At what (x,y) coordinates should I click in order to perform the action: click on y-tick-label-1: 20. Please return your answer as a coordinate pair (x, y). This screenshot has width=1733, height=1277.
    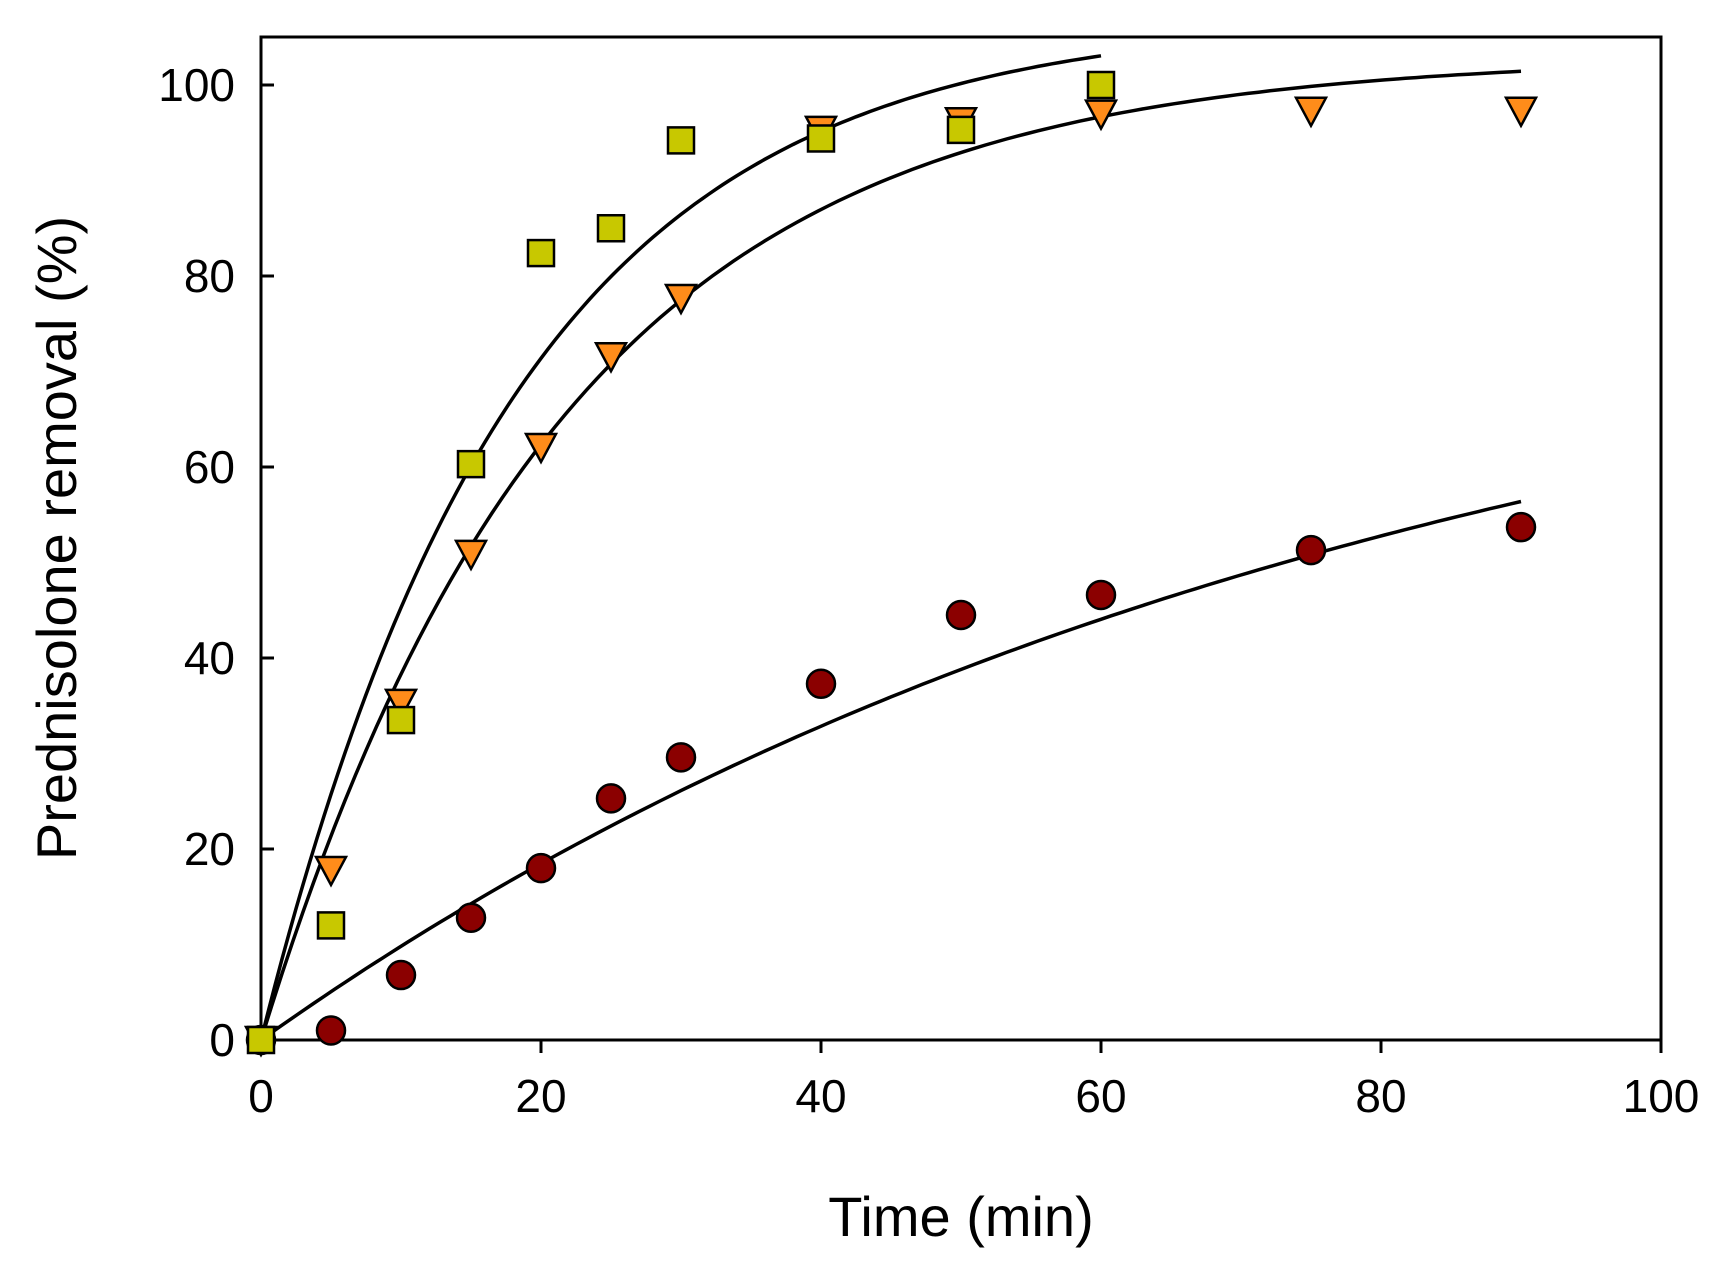
    Looking at the image, I should click on (209, 849).